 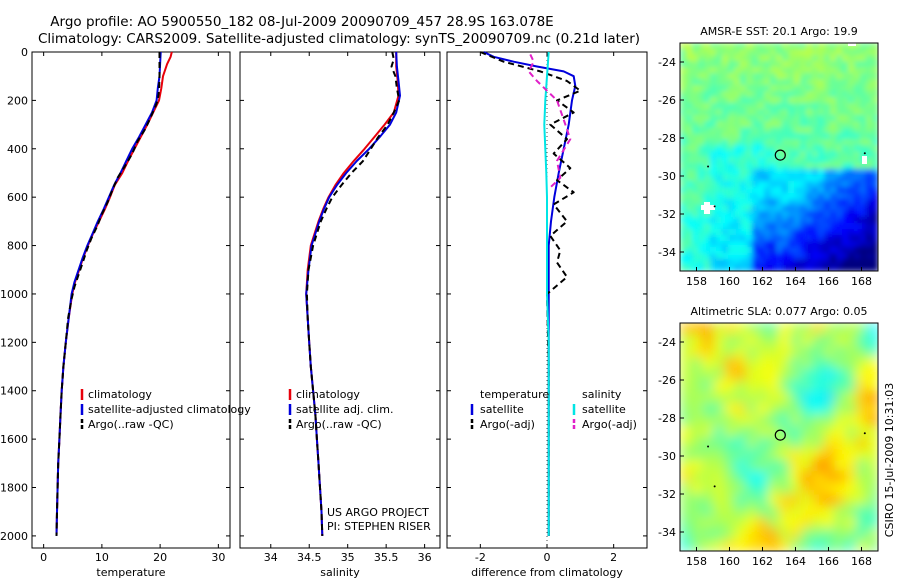 What do you see at coordinates (779, 31) in the screenshot?
I see `map-title: AMSR-E SST: 20.1 Argo: 19.9` at bounding box center [779, 31].